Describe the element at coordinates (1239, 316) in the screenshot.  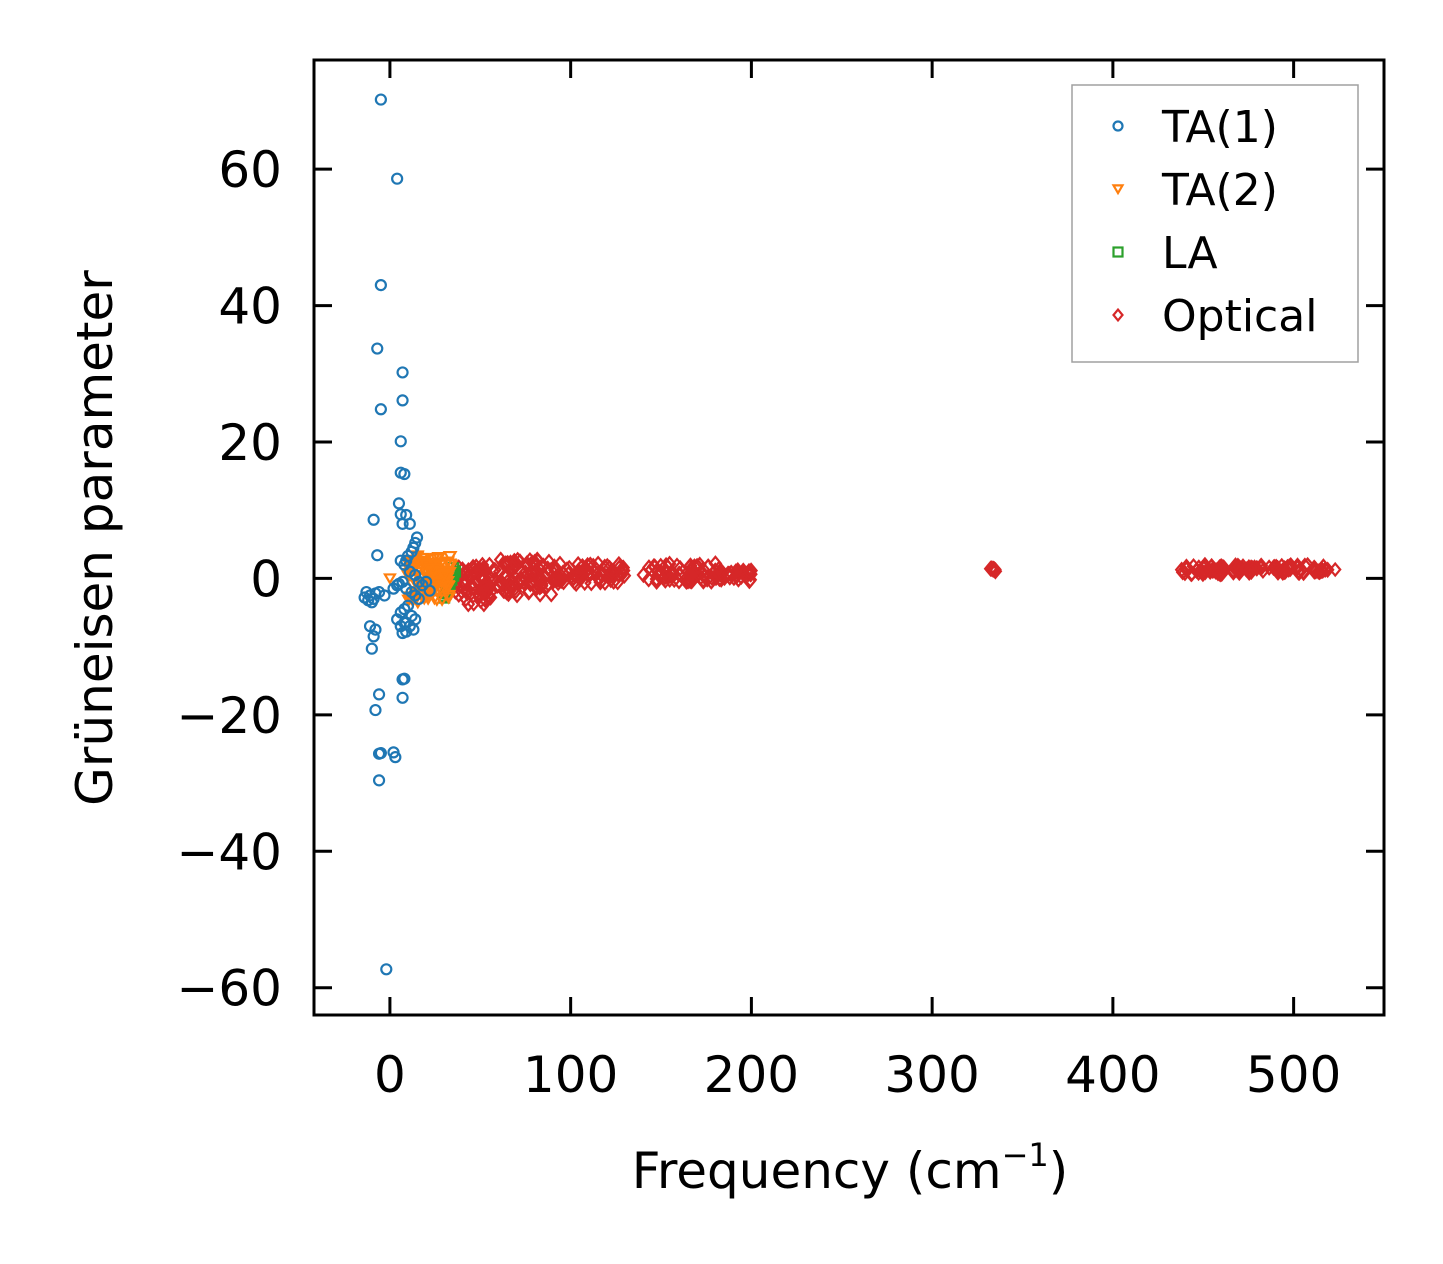
I see `legend-label: Optical` at that location.